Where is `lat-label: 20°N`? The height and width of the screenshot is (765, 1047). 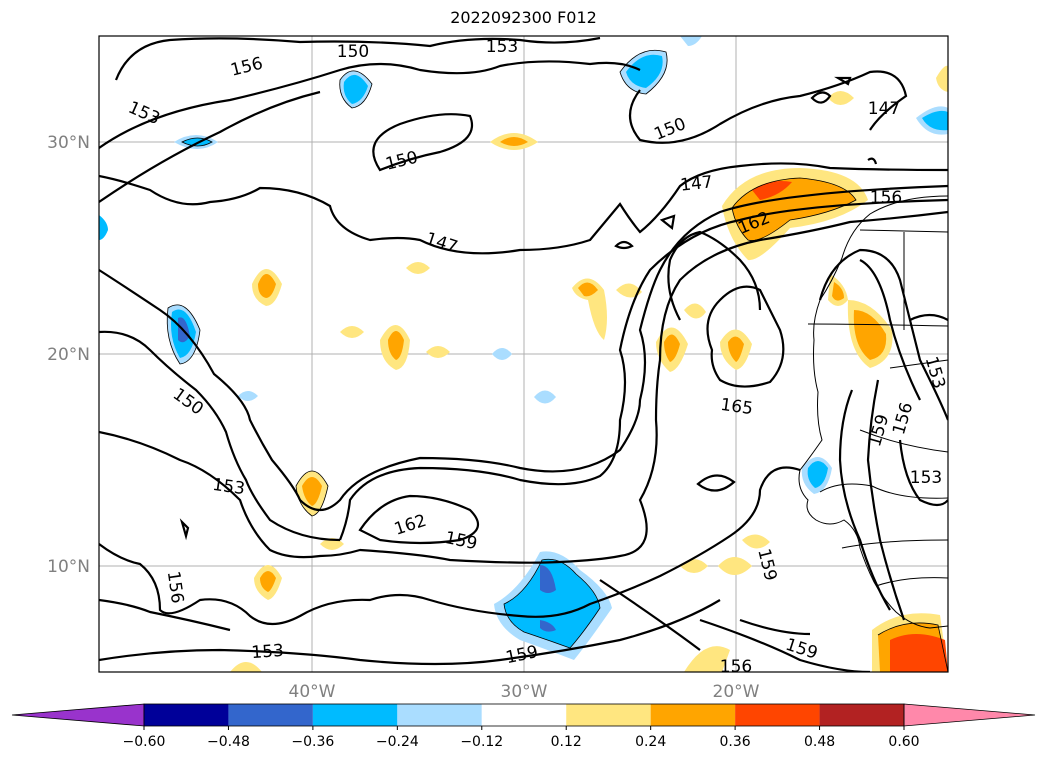 lat-label: 20°N is located at coordinates (68, 355).